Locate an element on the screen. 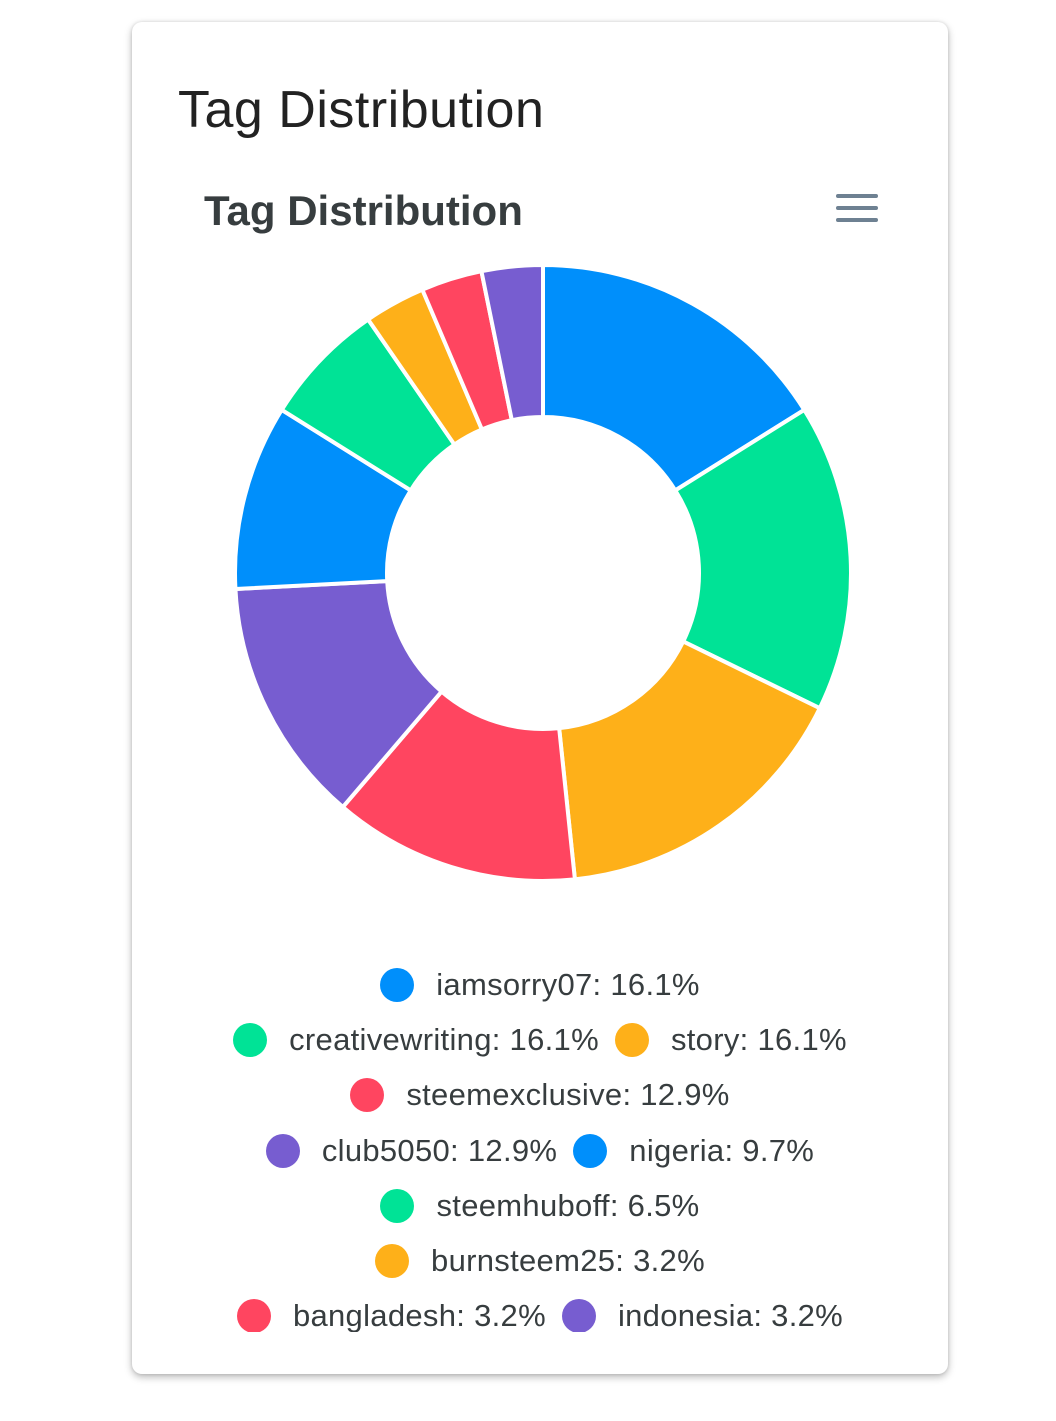 The width and height of the screenshot is (1056, 1421). legend-row: steemexclusive: 12.9% is located at coordinates (540, 1095).